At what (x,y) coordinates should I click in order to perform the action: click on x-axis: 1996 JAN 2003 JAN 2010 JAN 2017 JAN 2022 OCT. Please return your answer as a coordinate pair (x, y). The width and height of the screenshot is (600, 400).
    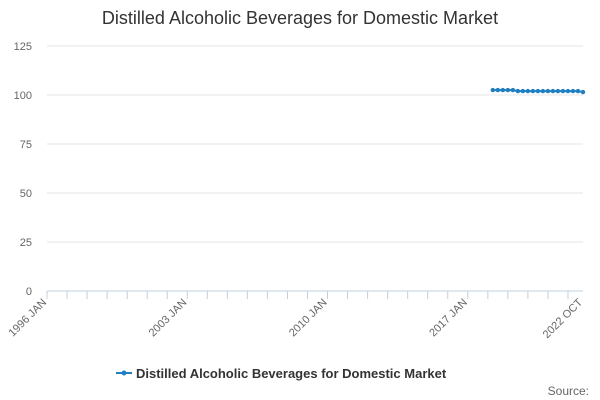
    Looking at the image, I should click on (296, 315).